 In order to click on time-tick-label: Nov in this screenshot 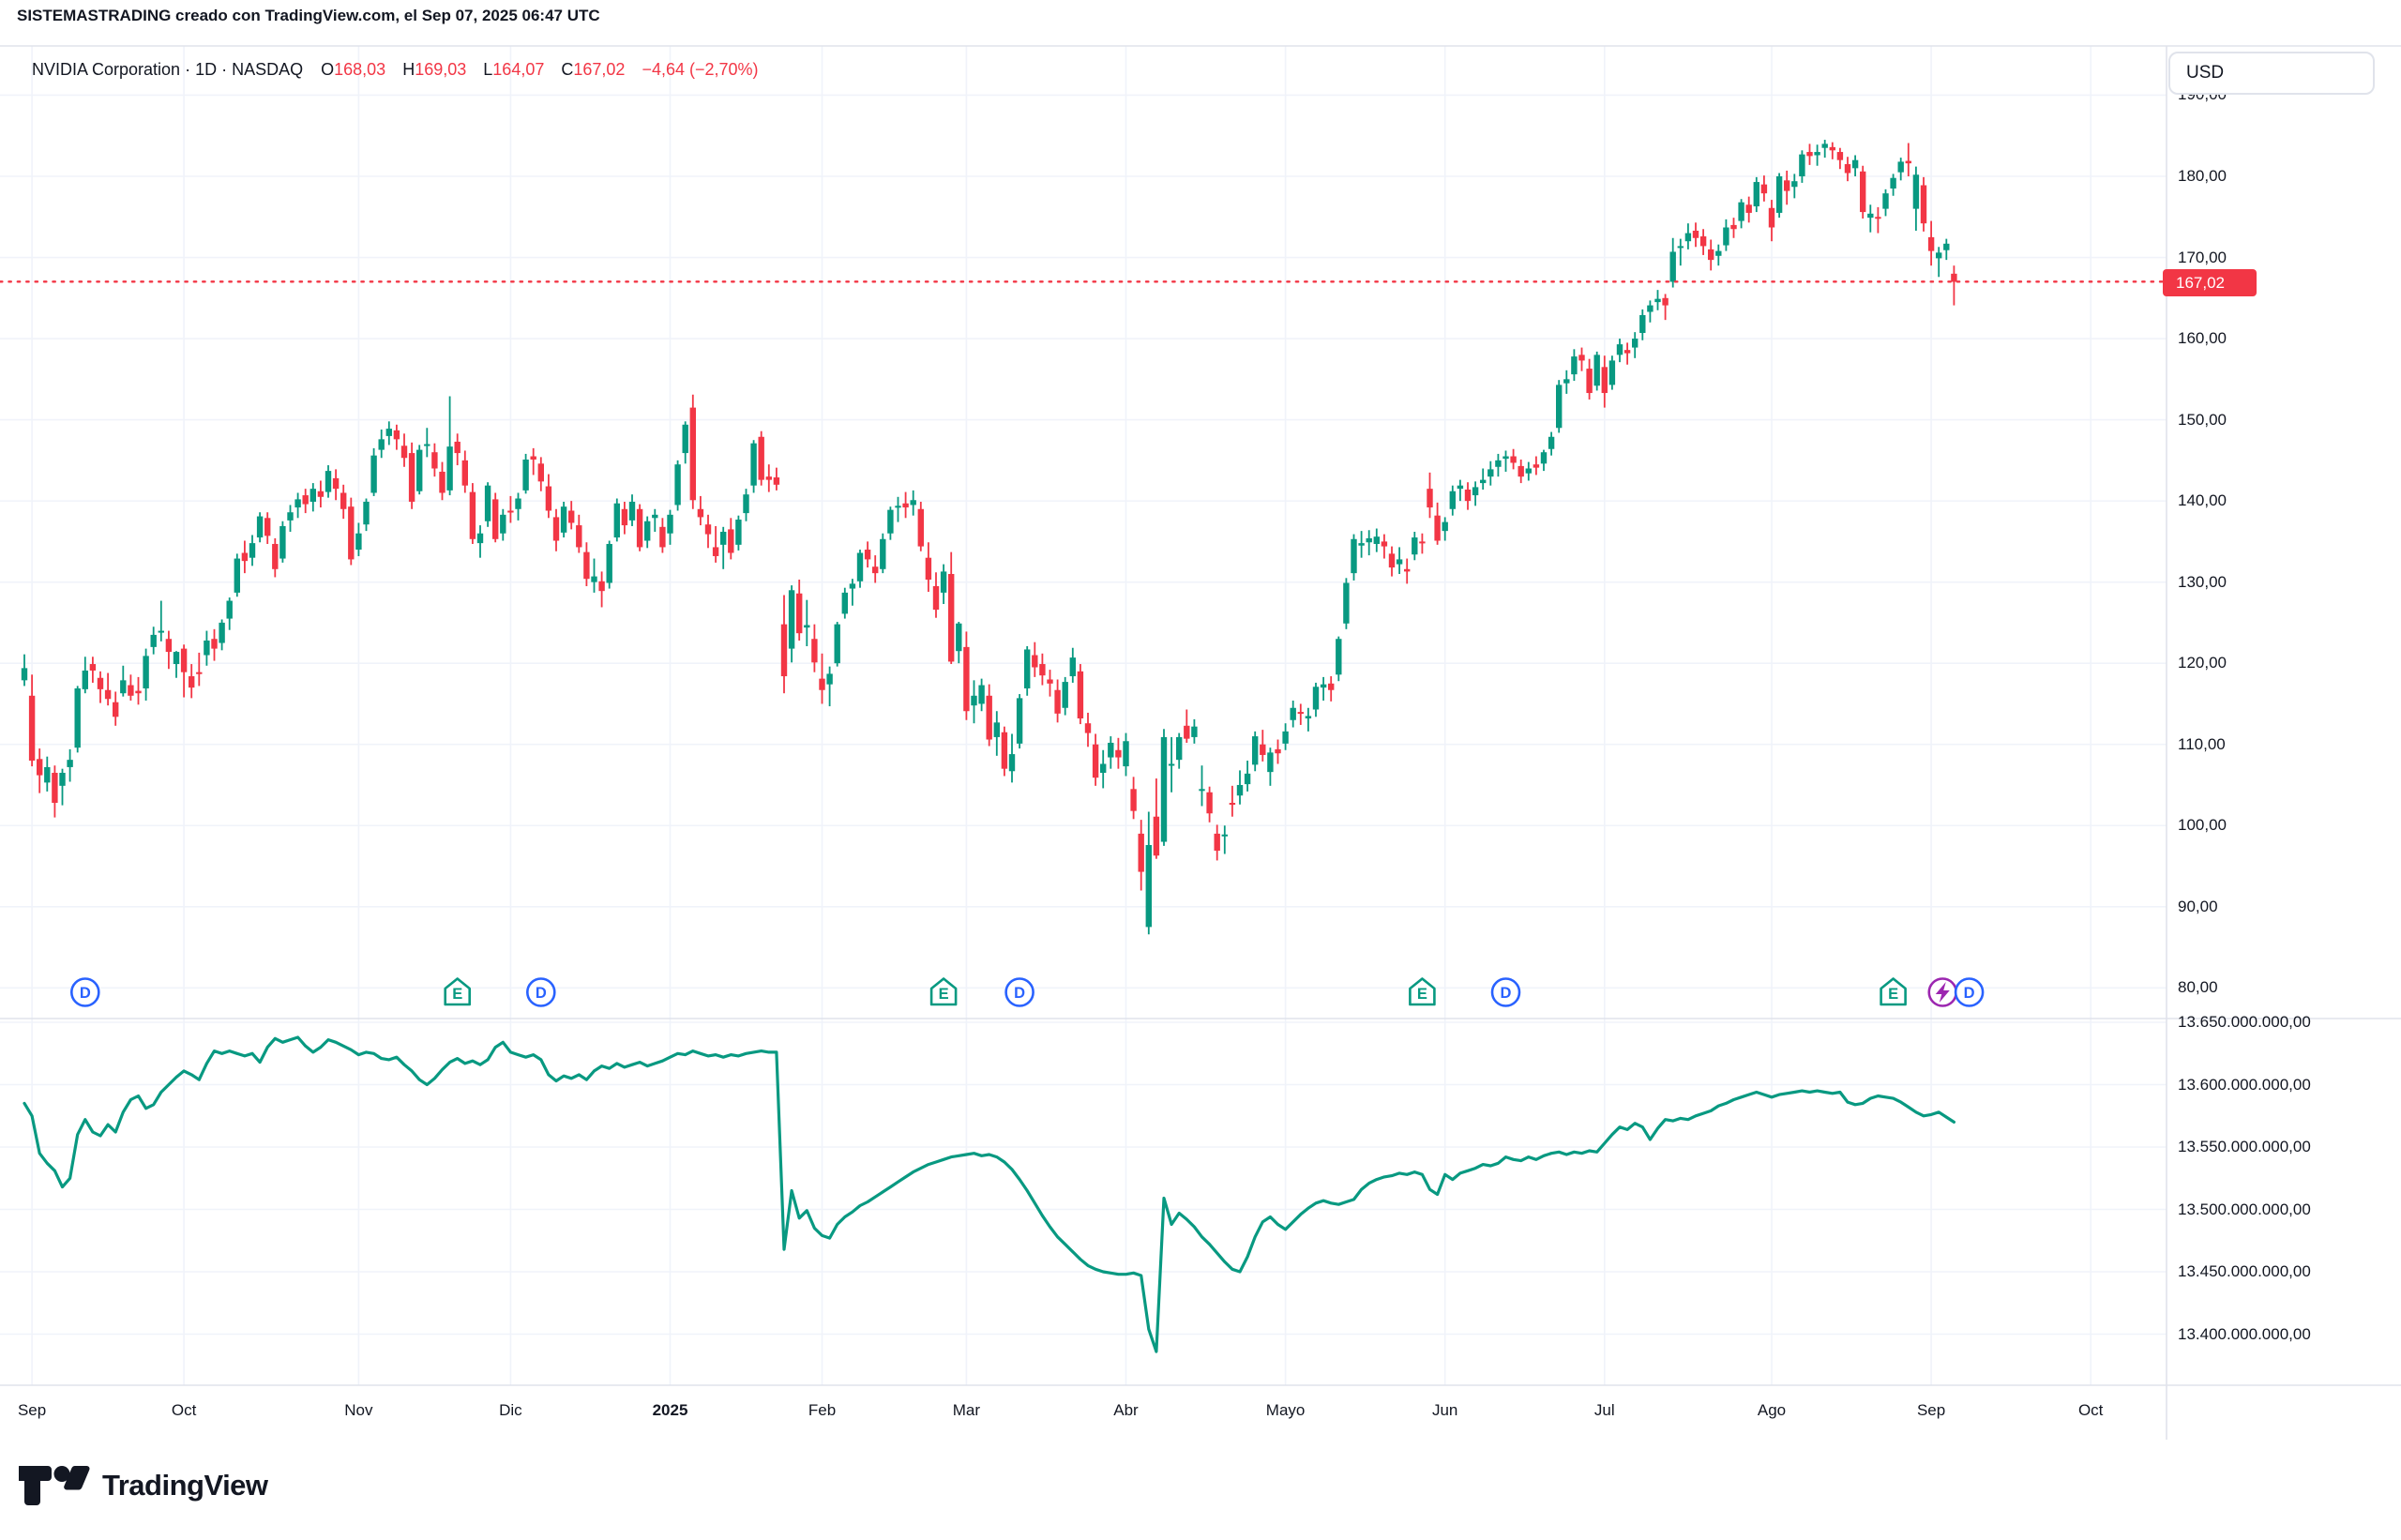, I will do `click(358, 1410)`.